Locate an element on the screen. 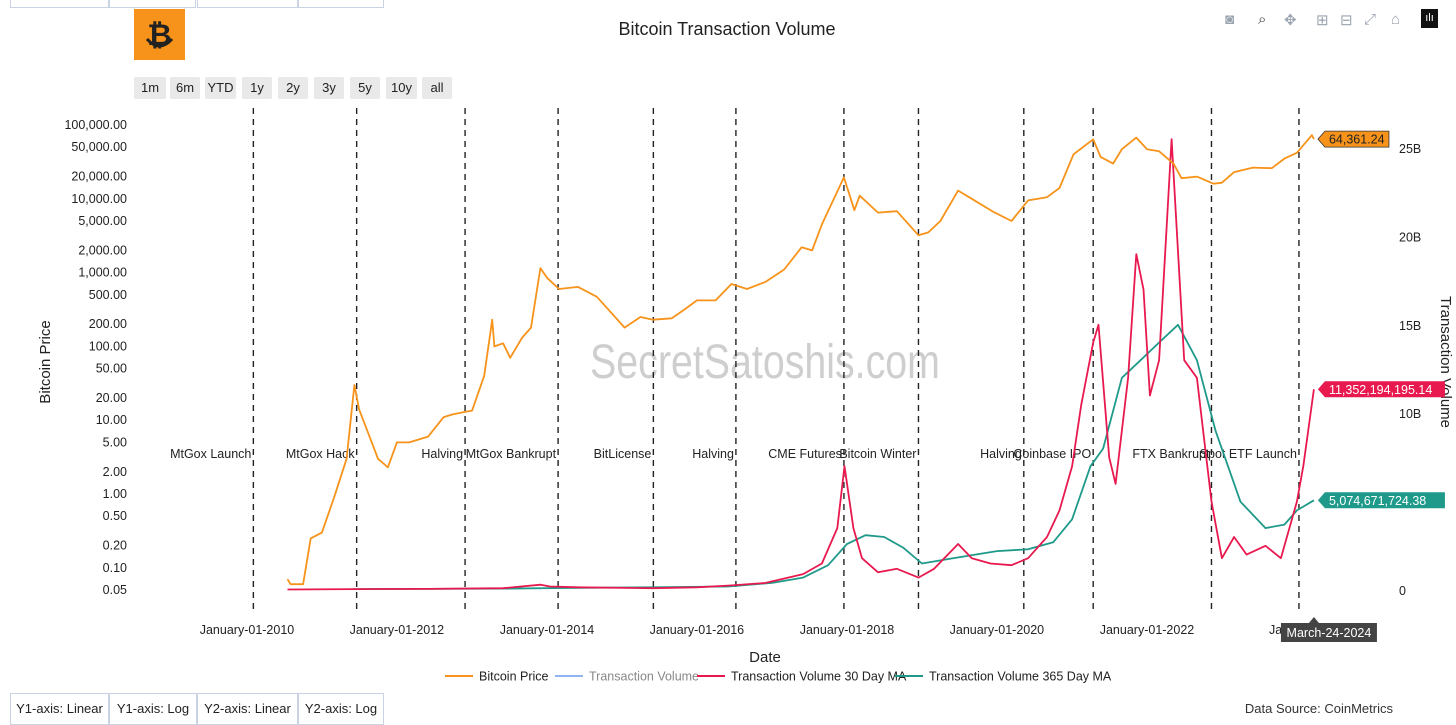 This screenshot has height=725, width=1456. y2-tick-label: 20B is located at coordinates (1410, 237).